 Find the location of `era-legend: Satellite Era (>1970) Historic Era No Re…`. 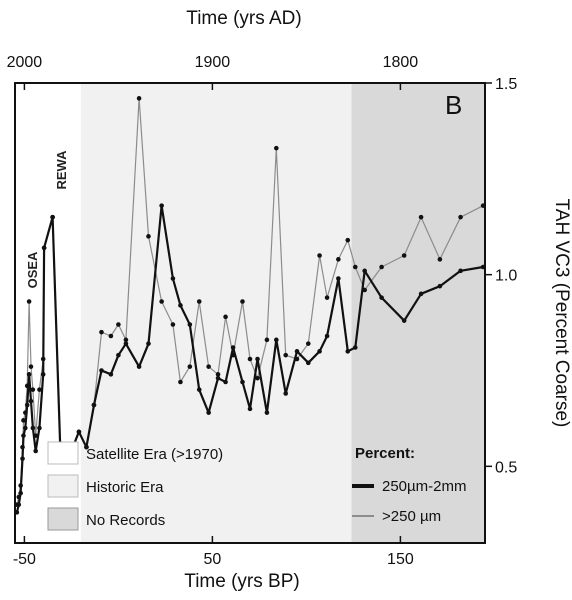

era-legend: Satellite Era (>1970) Historic Era No Re… is located at coordinates (135, 486).